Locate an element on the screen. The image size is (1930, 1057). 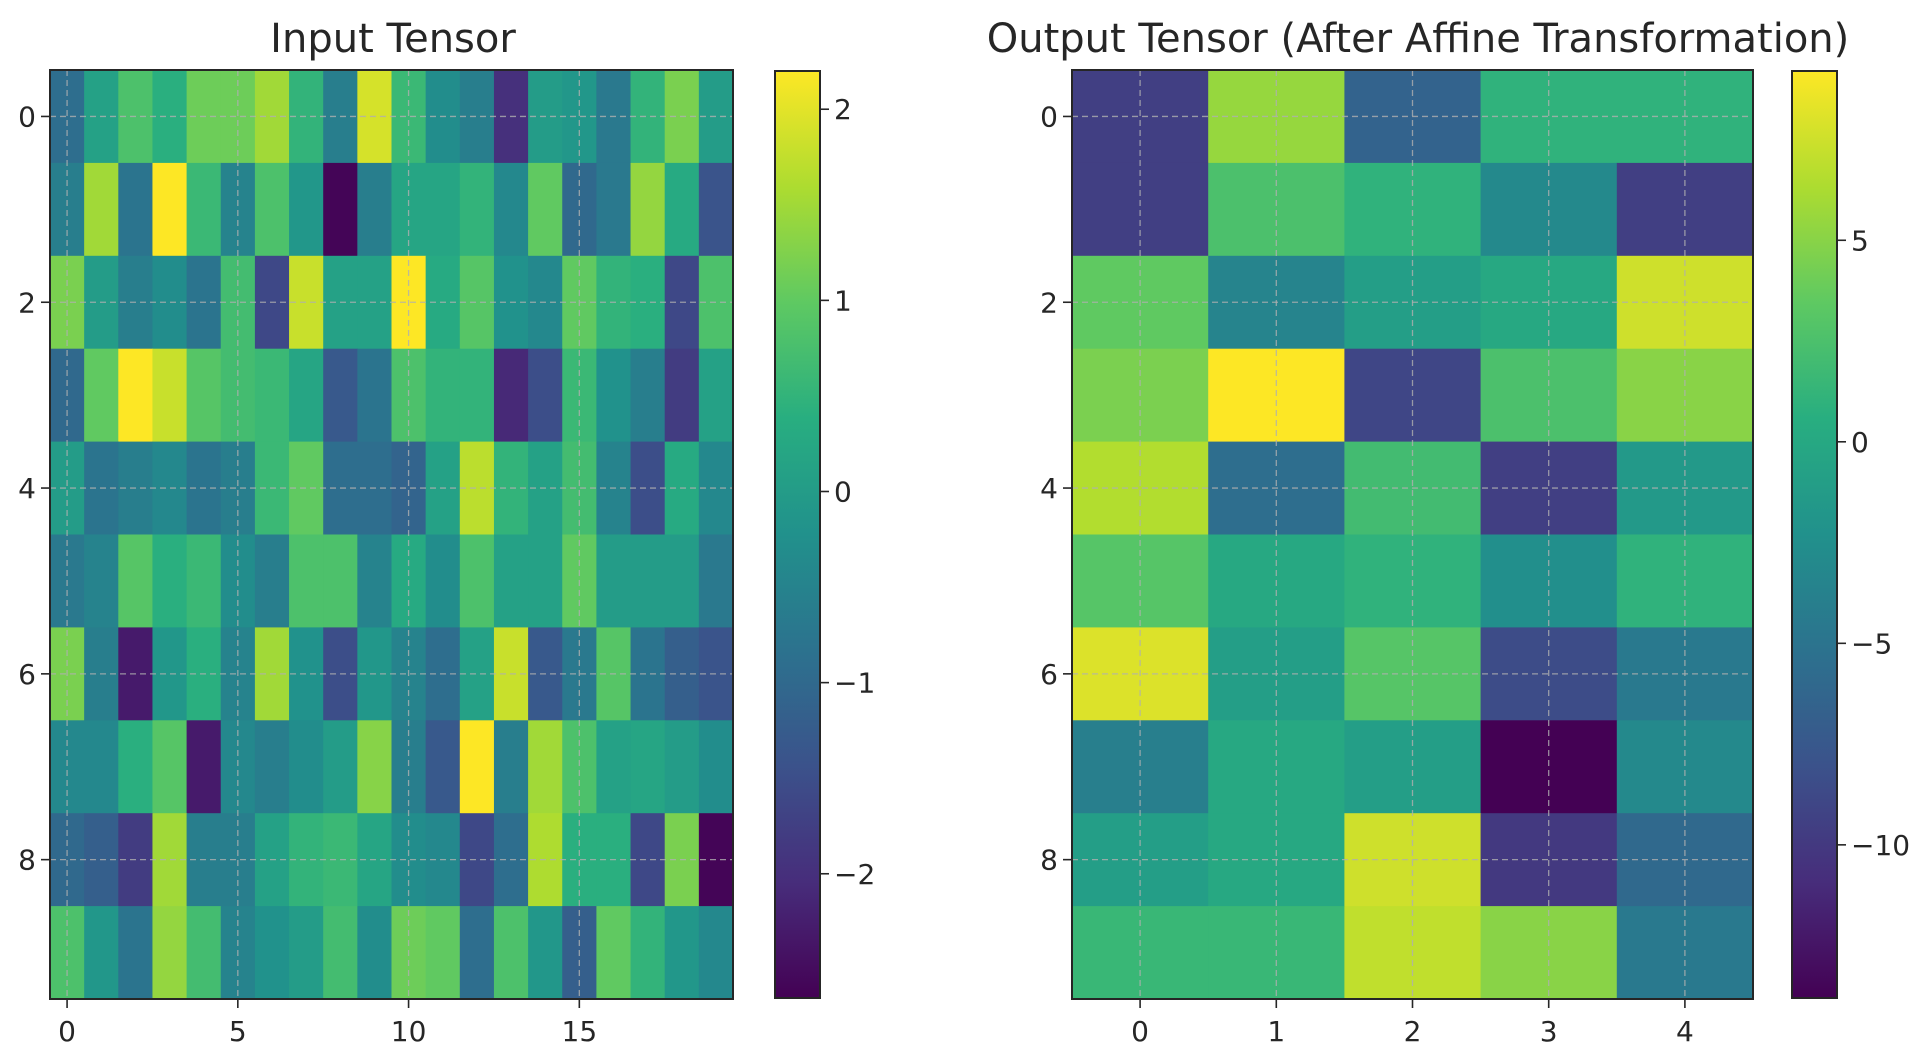
output-colorbar-frame is located at coordinates (1814, 534).